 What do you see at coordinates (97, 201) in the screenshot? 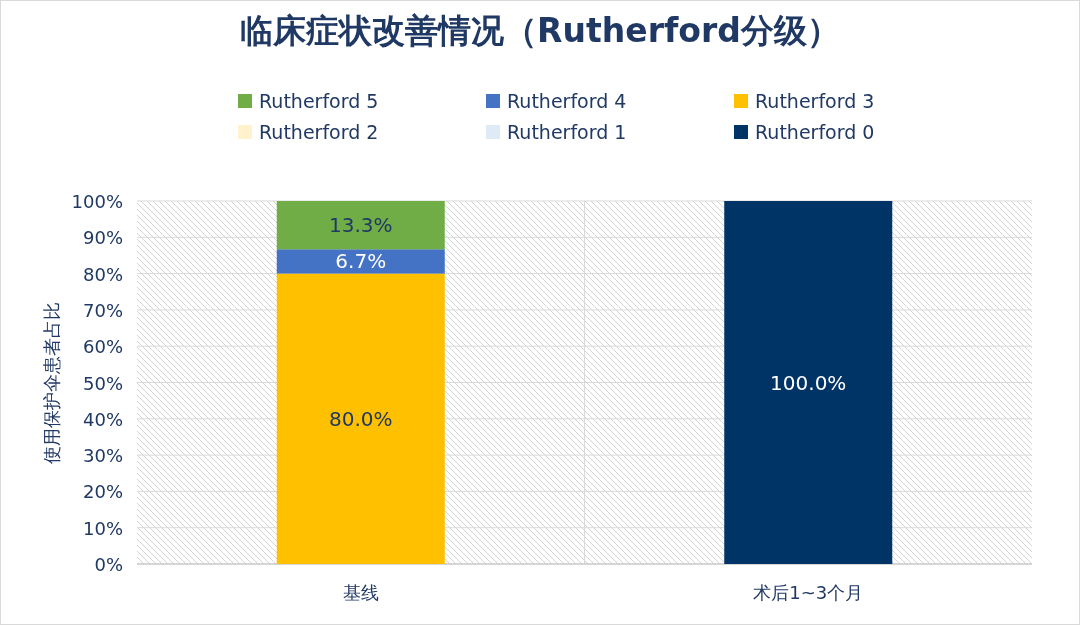
I see `y-tick-label: 100%` at bounding box center [97, 201].